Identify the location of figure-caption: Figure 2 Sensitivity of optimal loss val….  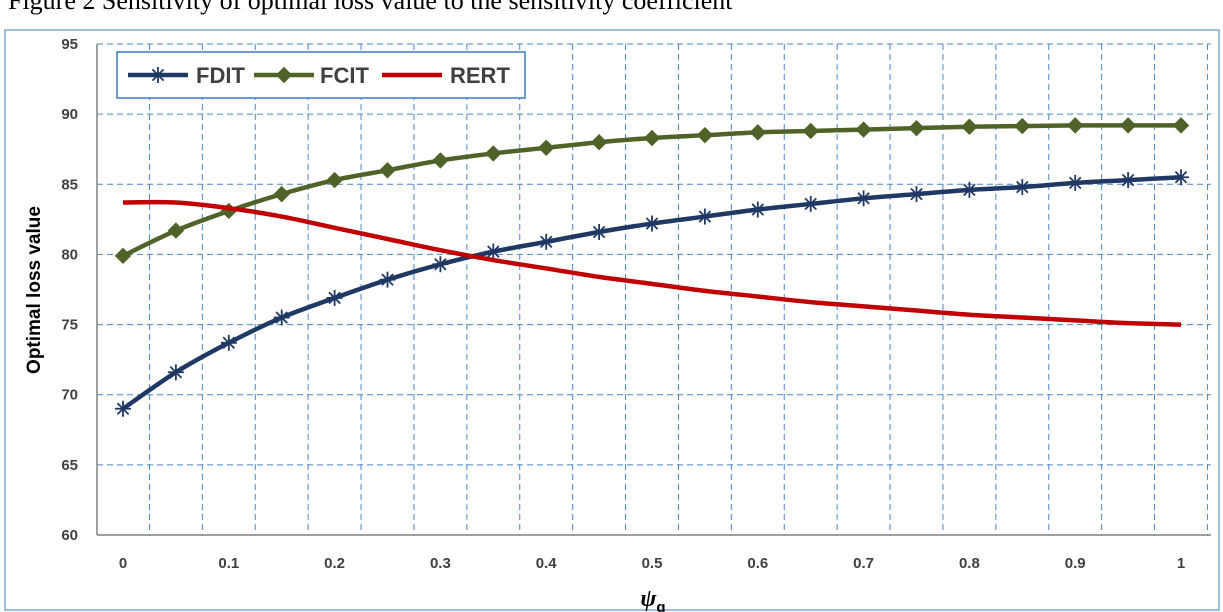
(370, 7).